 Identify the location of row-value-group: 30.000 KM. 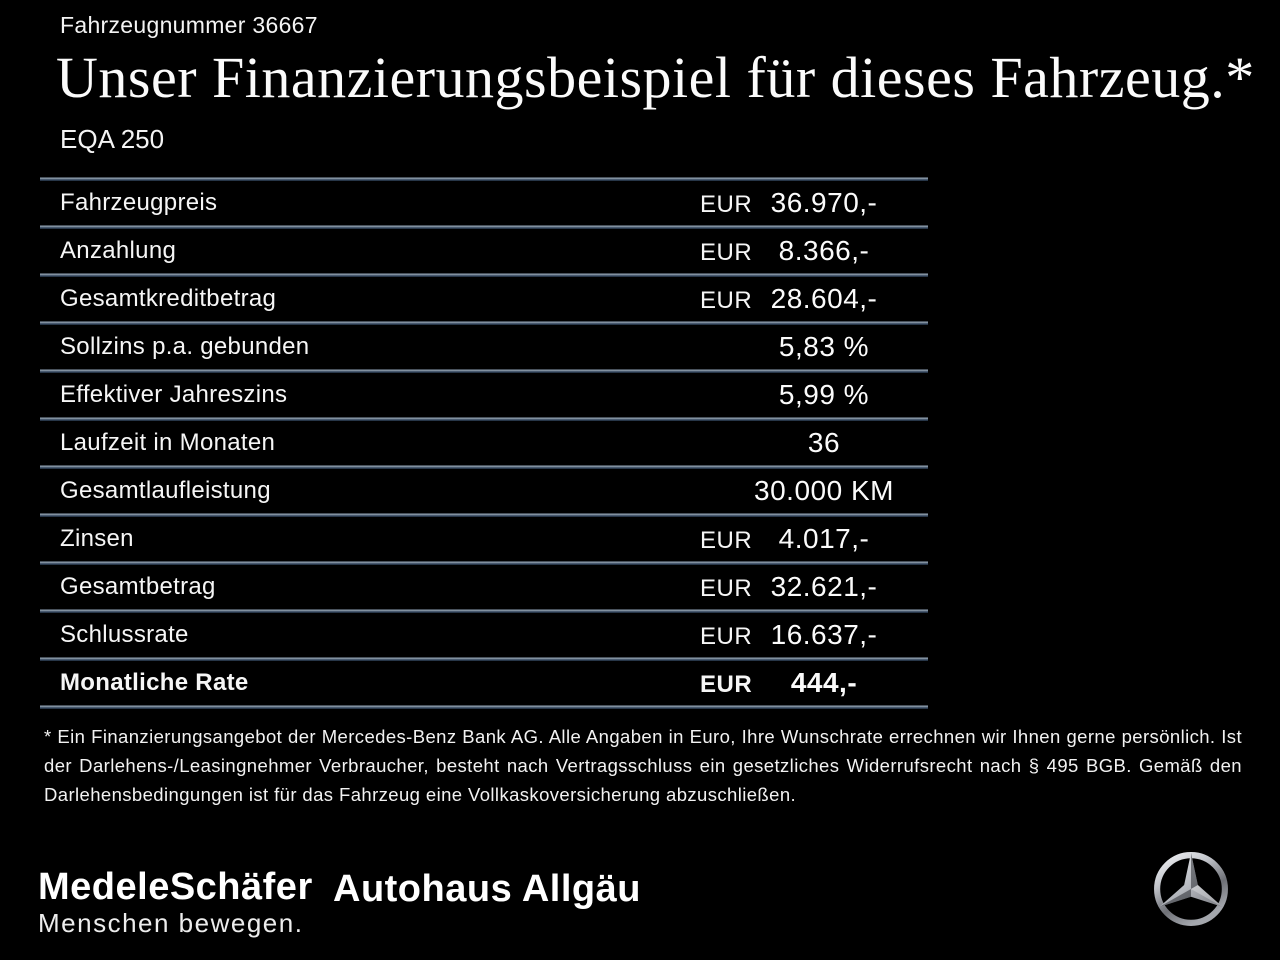
(799, 491).